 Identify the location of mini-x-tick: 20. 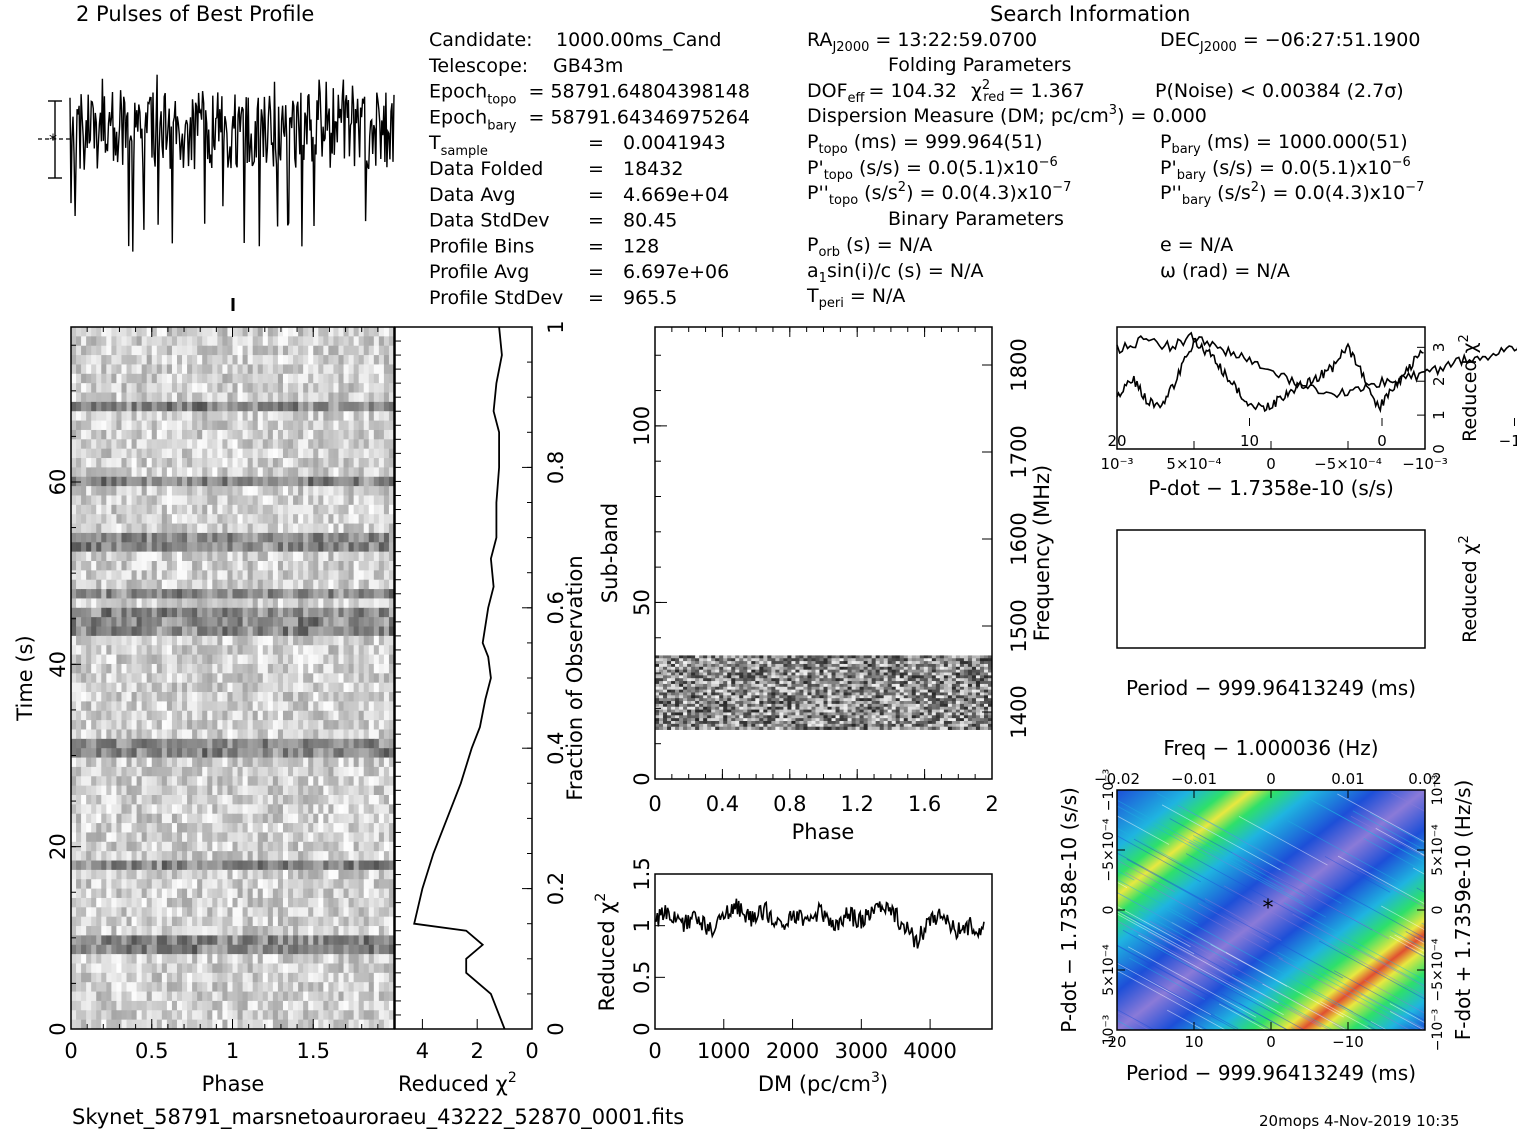
(1116, 441).